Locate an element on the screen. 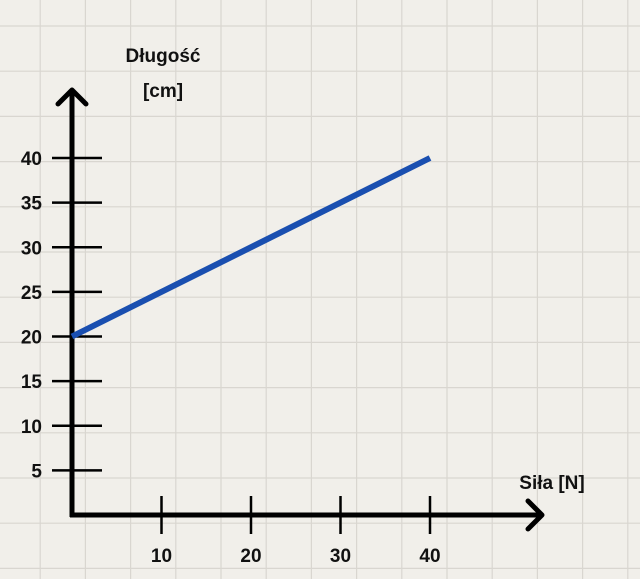 This screenshot has height=579, width=640. x-axis-arrow is located at coordinates (535, 515).